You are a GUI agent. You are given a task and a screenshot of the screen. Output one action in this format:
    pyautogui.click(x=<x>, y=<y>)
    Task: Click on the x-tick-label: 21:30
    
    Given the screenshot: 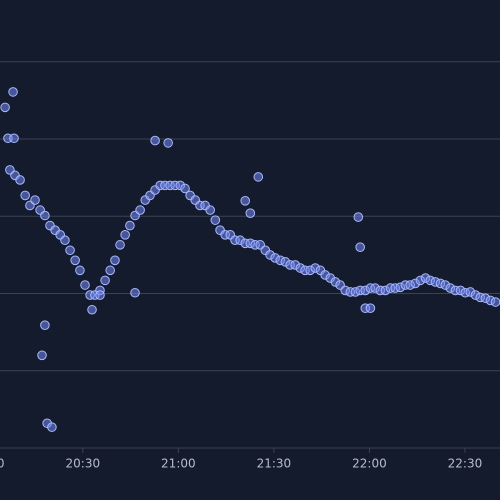 What is the action you would take?
    pyautogui.click(x=274, y=464)
    